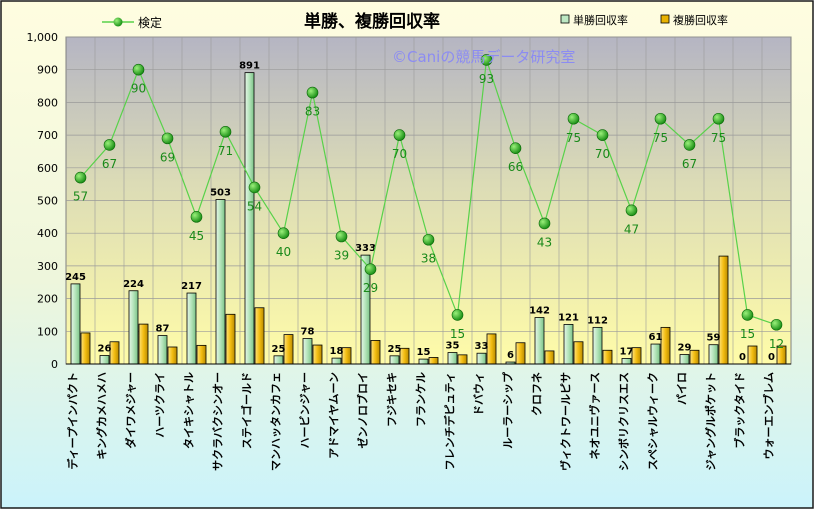 This screenshot has height=513, width=814. What do you see at coordinates (595, 415) in the screenshot?
I see `x-tick-label: ネオユニヴァース` at bounding box center [595, 415].